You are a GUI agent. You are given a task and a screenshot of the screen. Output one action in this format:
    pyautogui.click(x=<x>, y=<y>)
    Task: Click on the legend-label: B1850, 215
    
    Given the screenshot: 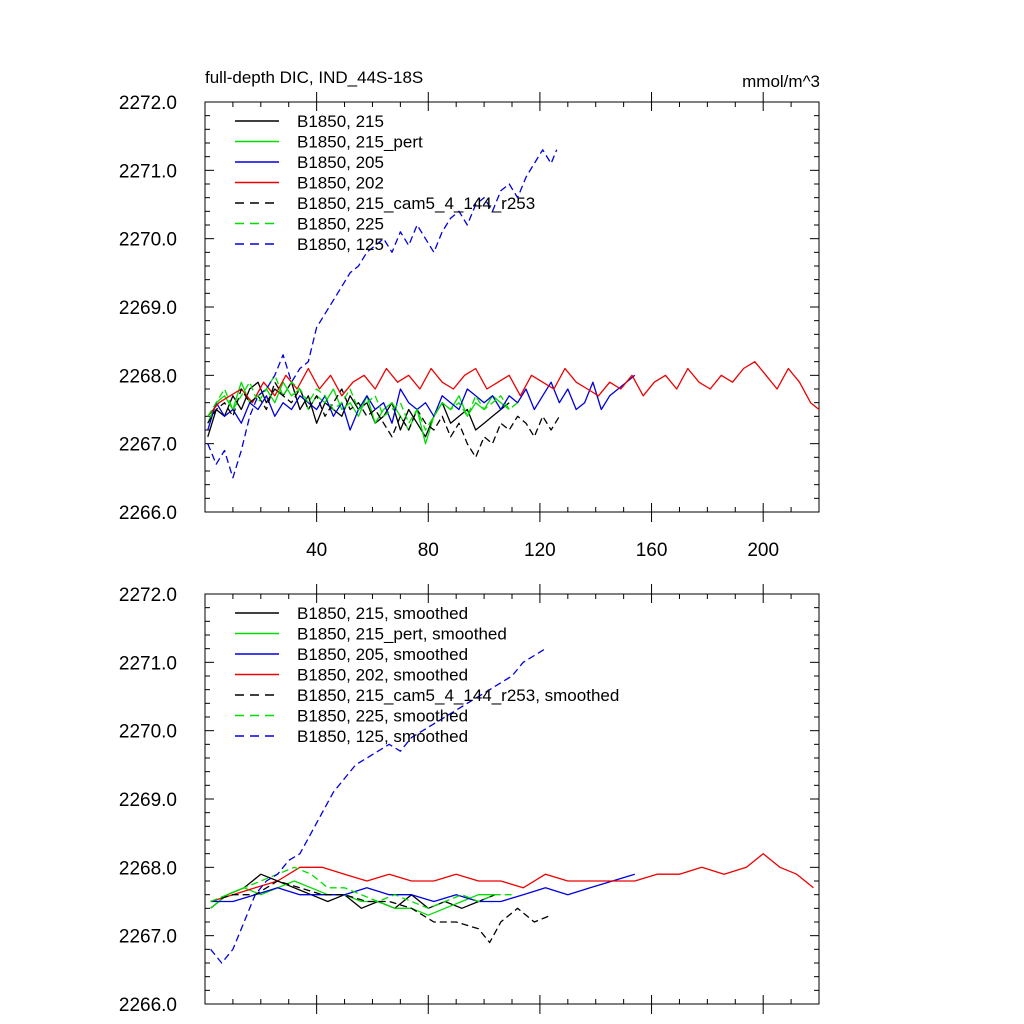 What is the action you would take?
    pyautogui.click(x=340, y=121)
    